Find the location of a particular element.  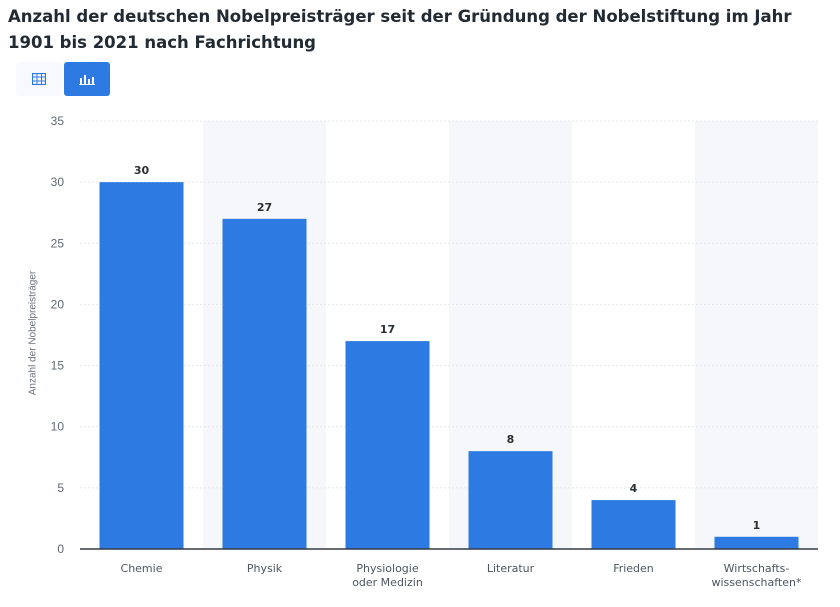

x-tick-label: Literatur is located at coordinates (511, 568).